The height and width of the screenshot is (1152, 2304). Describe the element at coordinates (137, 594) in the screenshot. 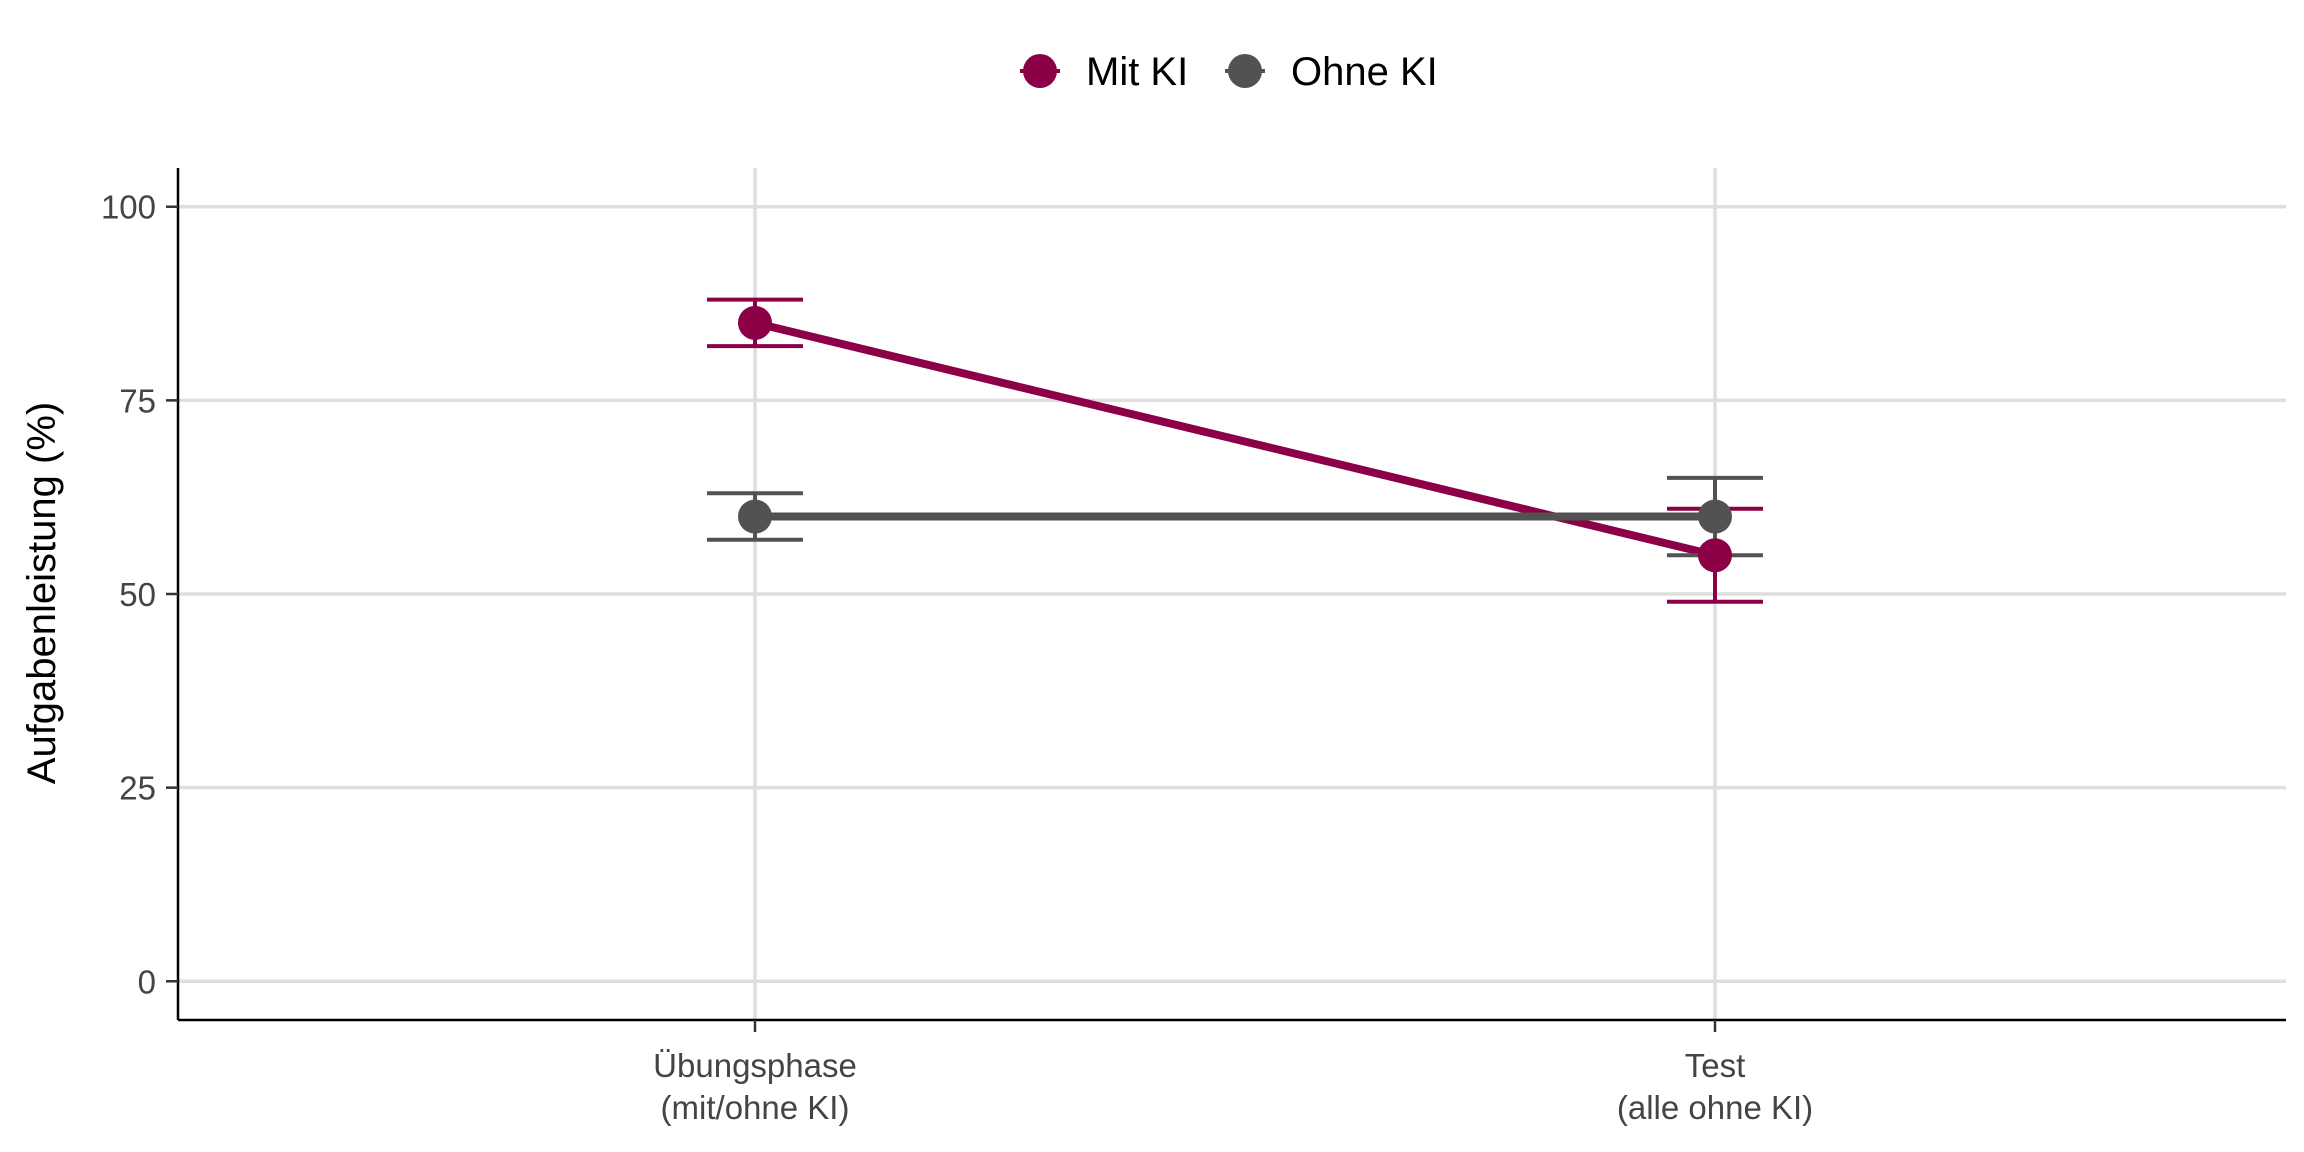

I see `y-tick-label: 50` at that location.